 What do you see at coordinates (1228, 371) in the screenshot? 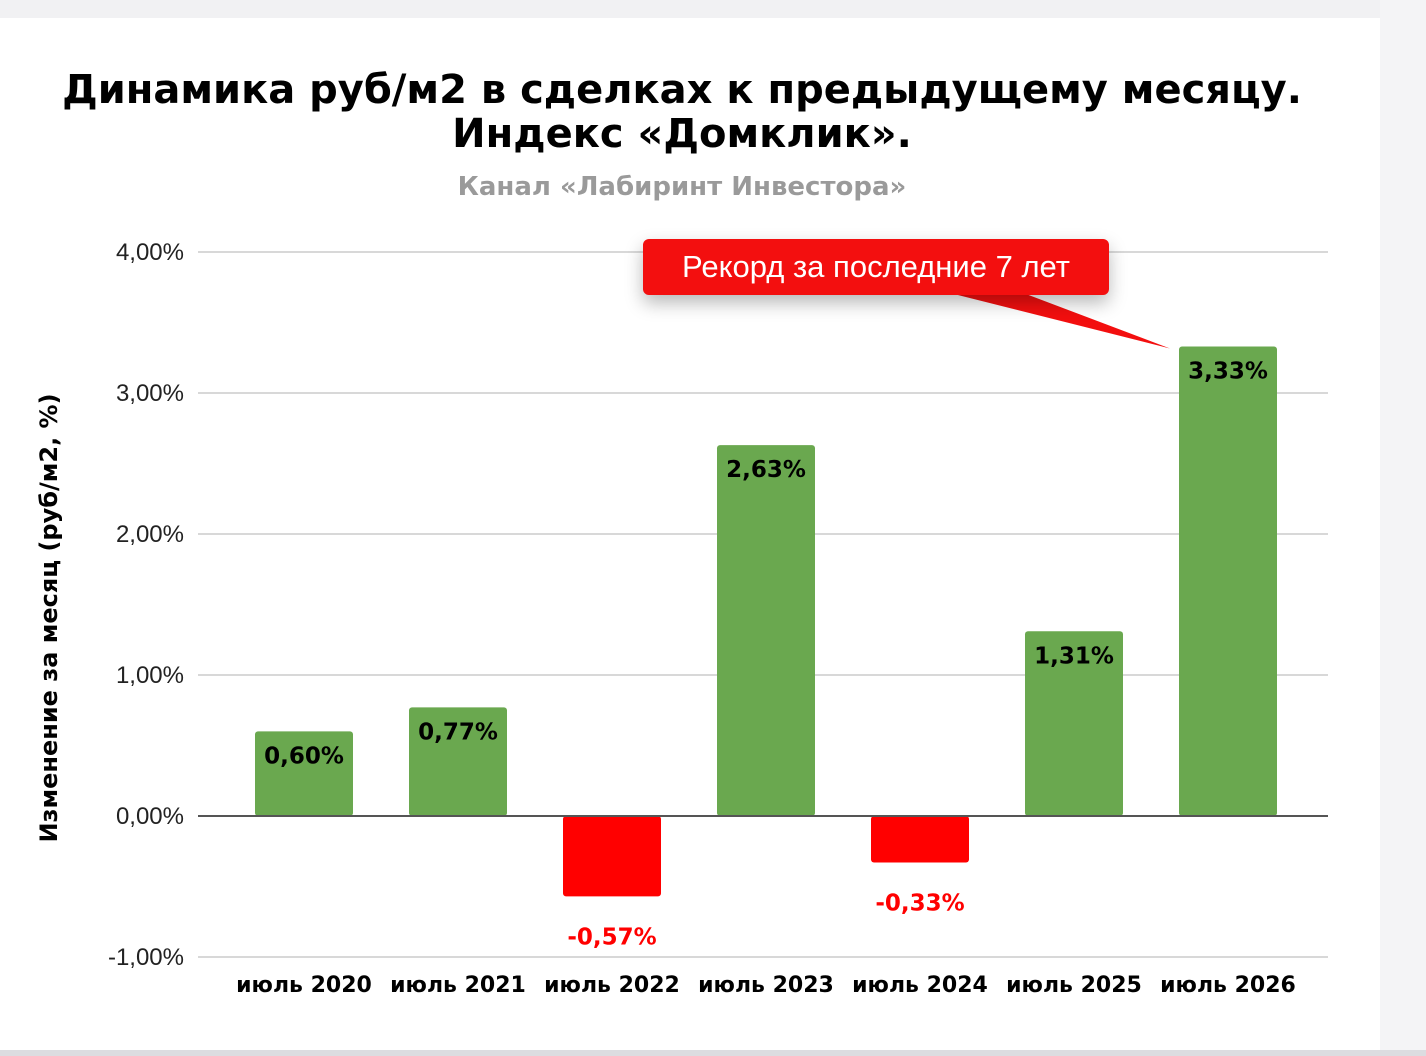
I see `data-label: 3,33%` at bounding box center [1228, 371].